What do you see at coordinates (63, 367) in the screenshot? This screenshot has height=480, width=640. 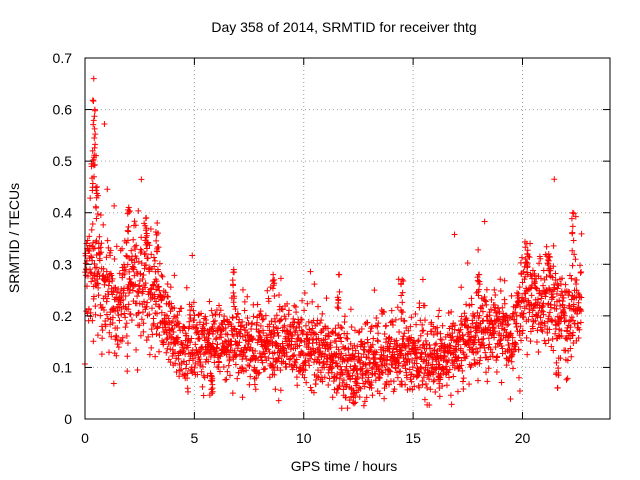 I see `y-tick-label: 0.1` at bounding box center [63, 367].